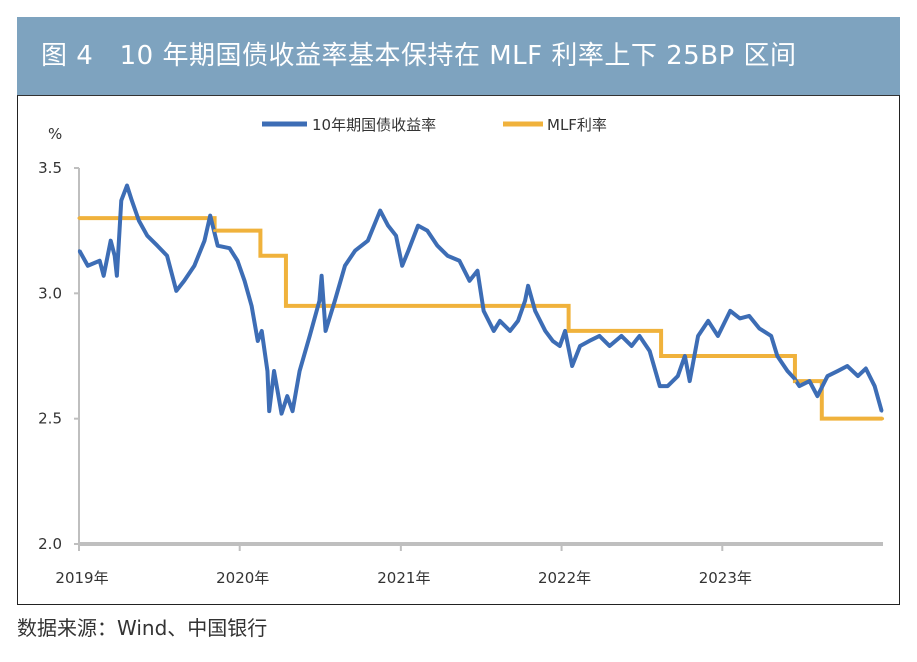 The width and height of the screenshot is (917, 662). What do you see at coordinates (725, 578) in the screenshot?
I see `x-tick-label: 2023年` at bounding box center [725, 578].